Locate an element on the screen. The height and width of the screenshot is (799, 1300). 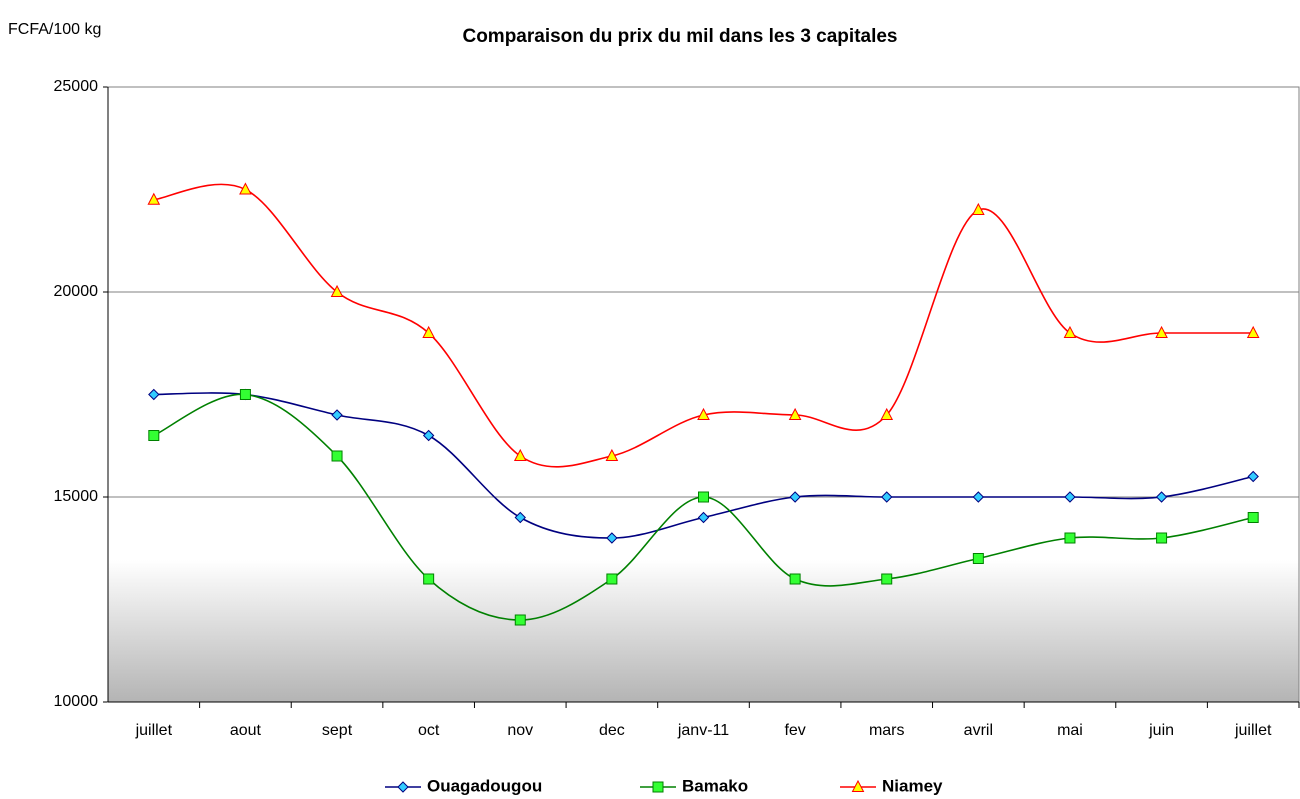
y-tick-label: 10000 is located at coordinates (76, 701).